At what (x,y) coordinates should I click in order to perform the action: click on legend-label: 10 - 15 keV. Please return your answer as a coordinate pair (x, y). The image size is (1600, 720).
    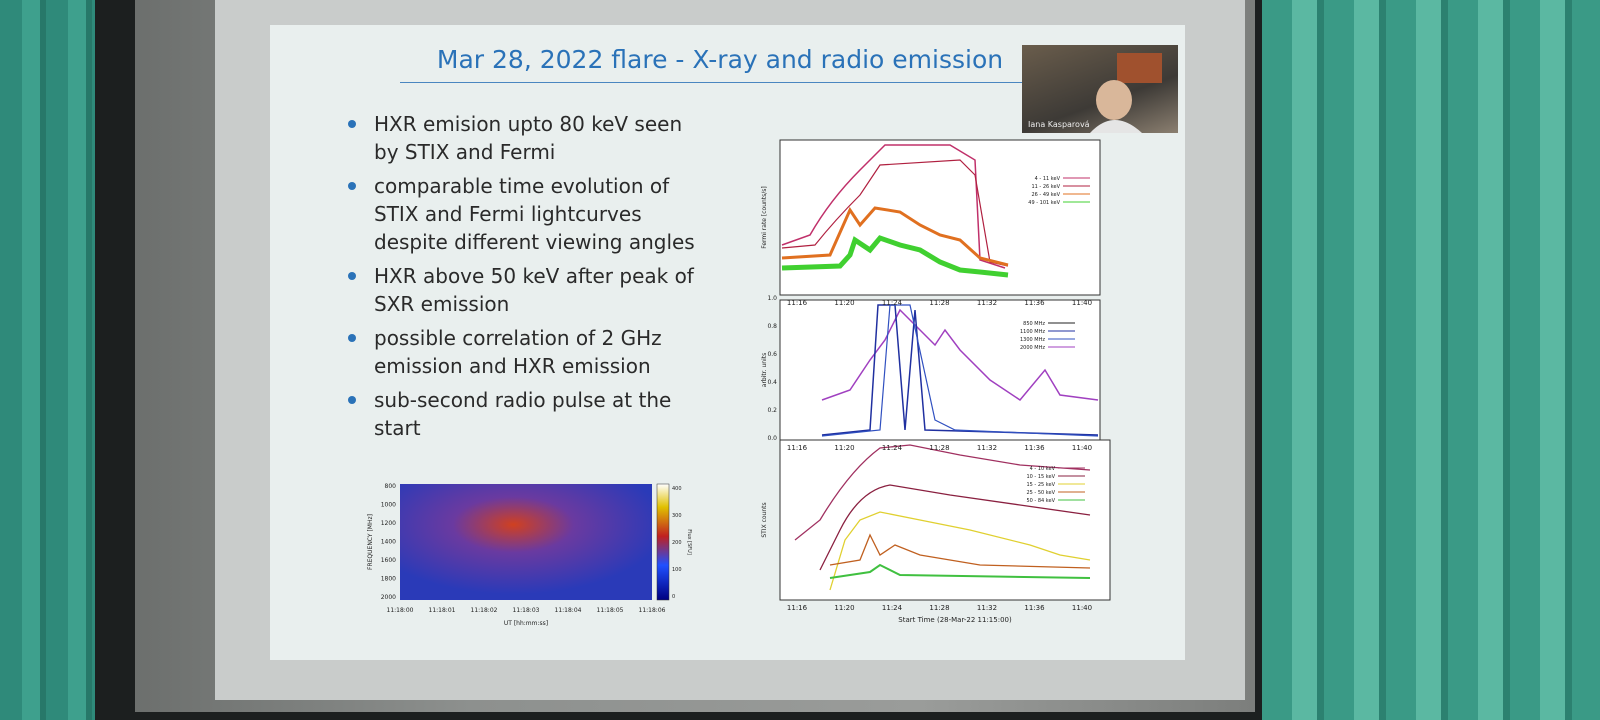
    Looking at the image, I should click on (1040, 477).